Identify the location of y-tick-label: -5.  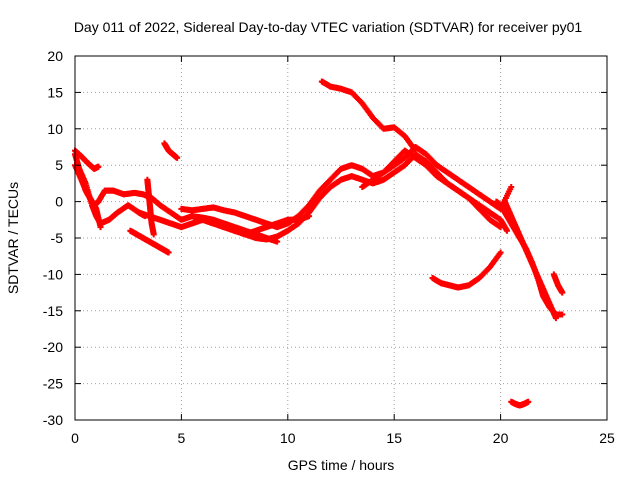
(57, 238).